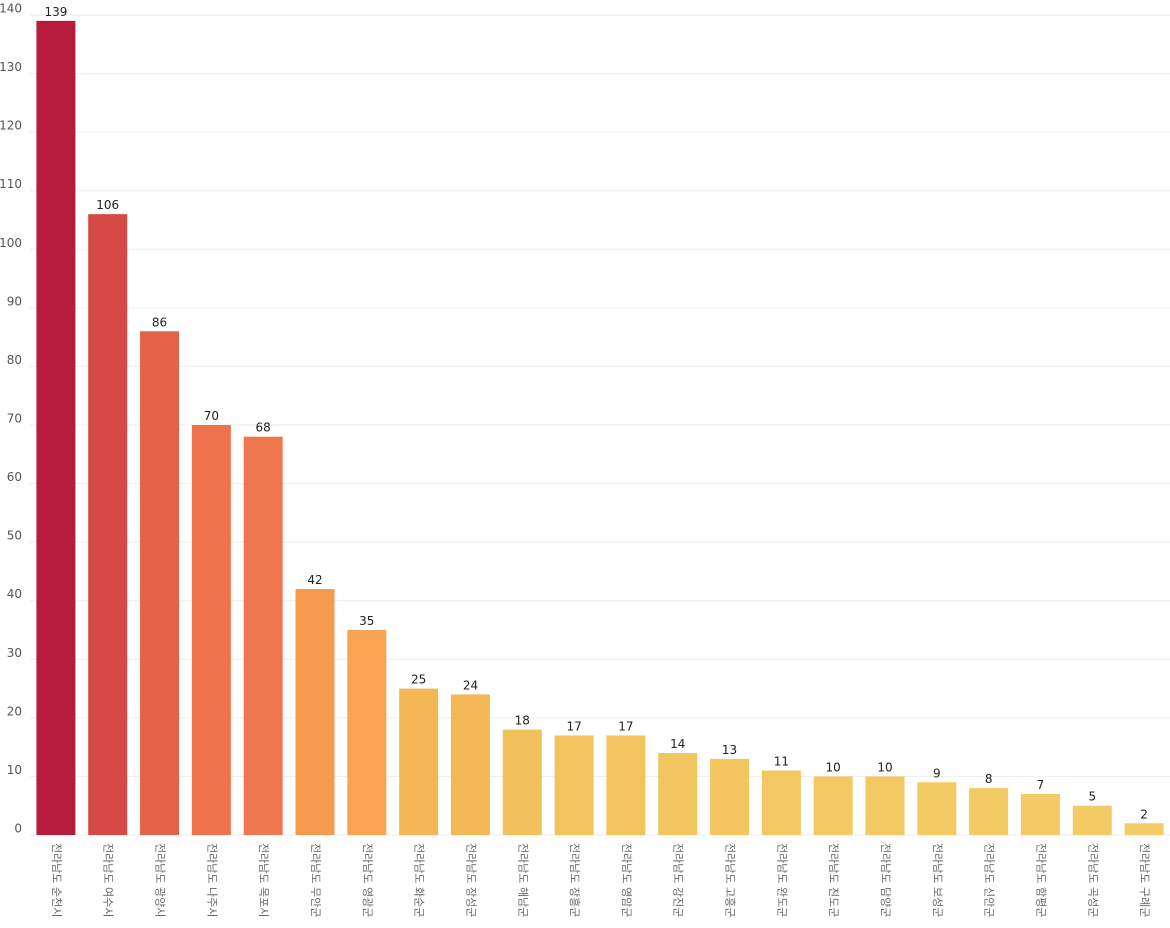 This screenshot has height=928, width=1170. Describe the element at coordinates (731, 880) in the screenshot. I see `x-tick-label: 전라남도 고흥군` at that location.